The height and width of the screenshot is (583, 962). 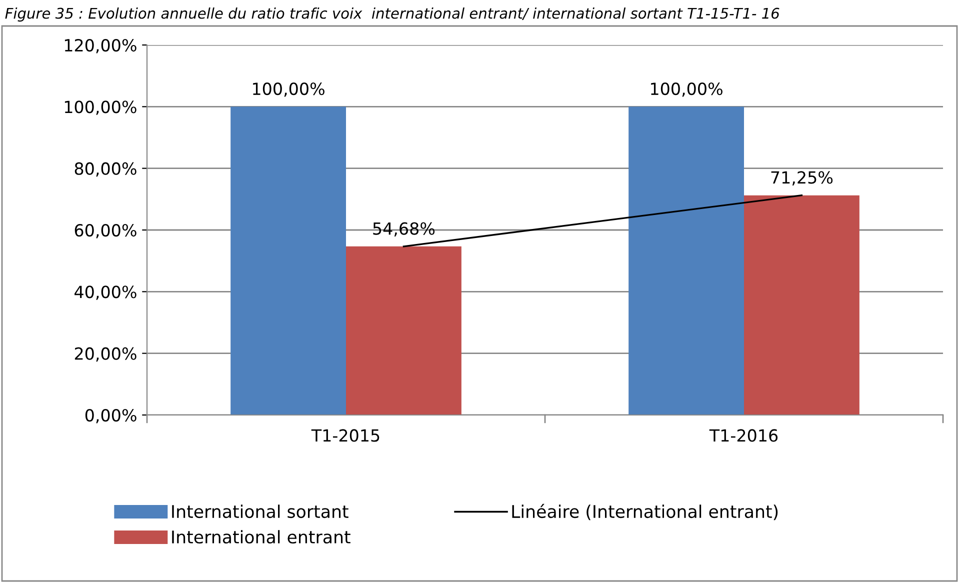 I want to click on data-label: 54,68%, so click(x=404, y=229).